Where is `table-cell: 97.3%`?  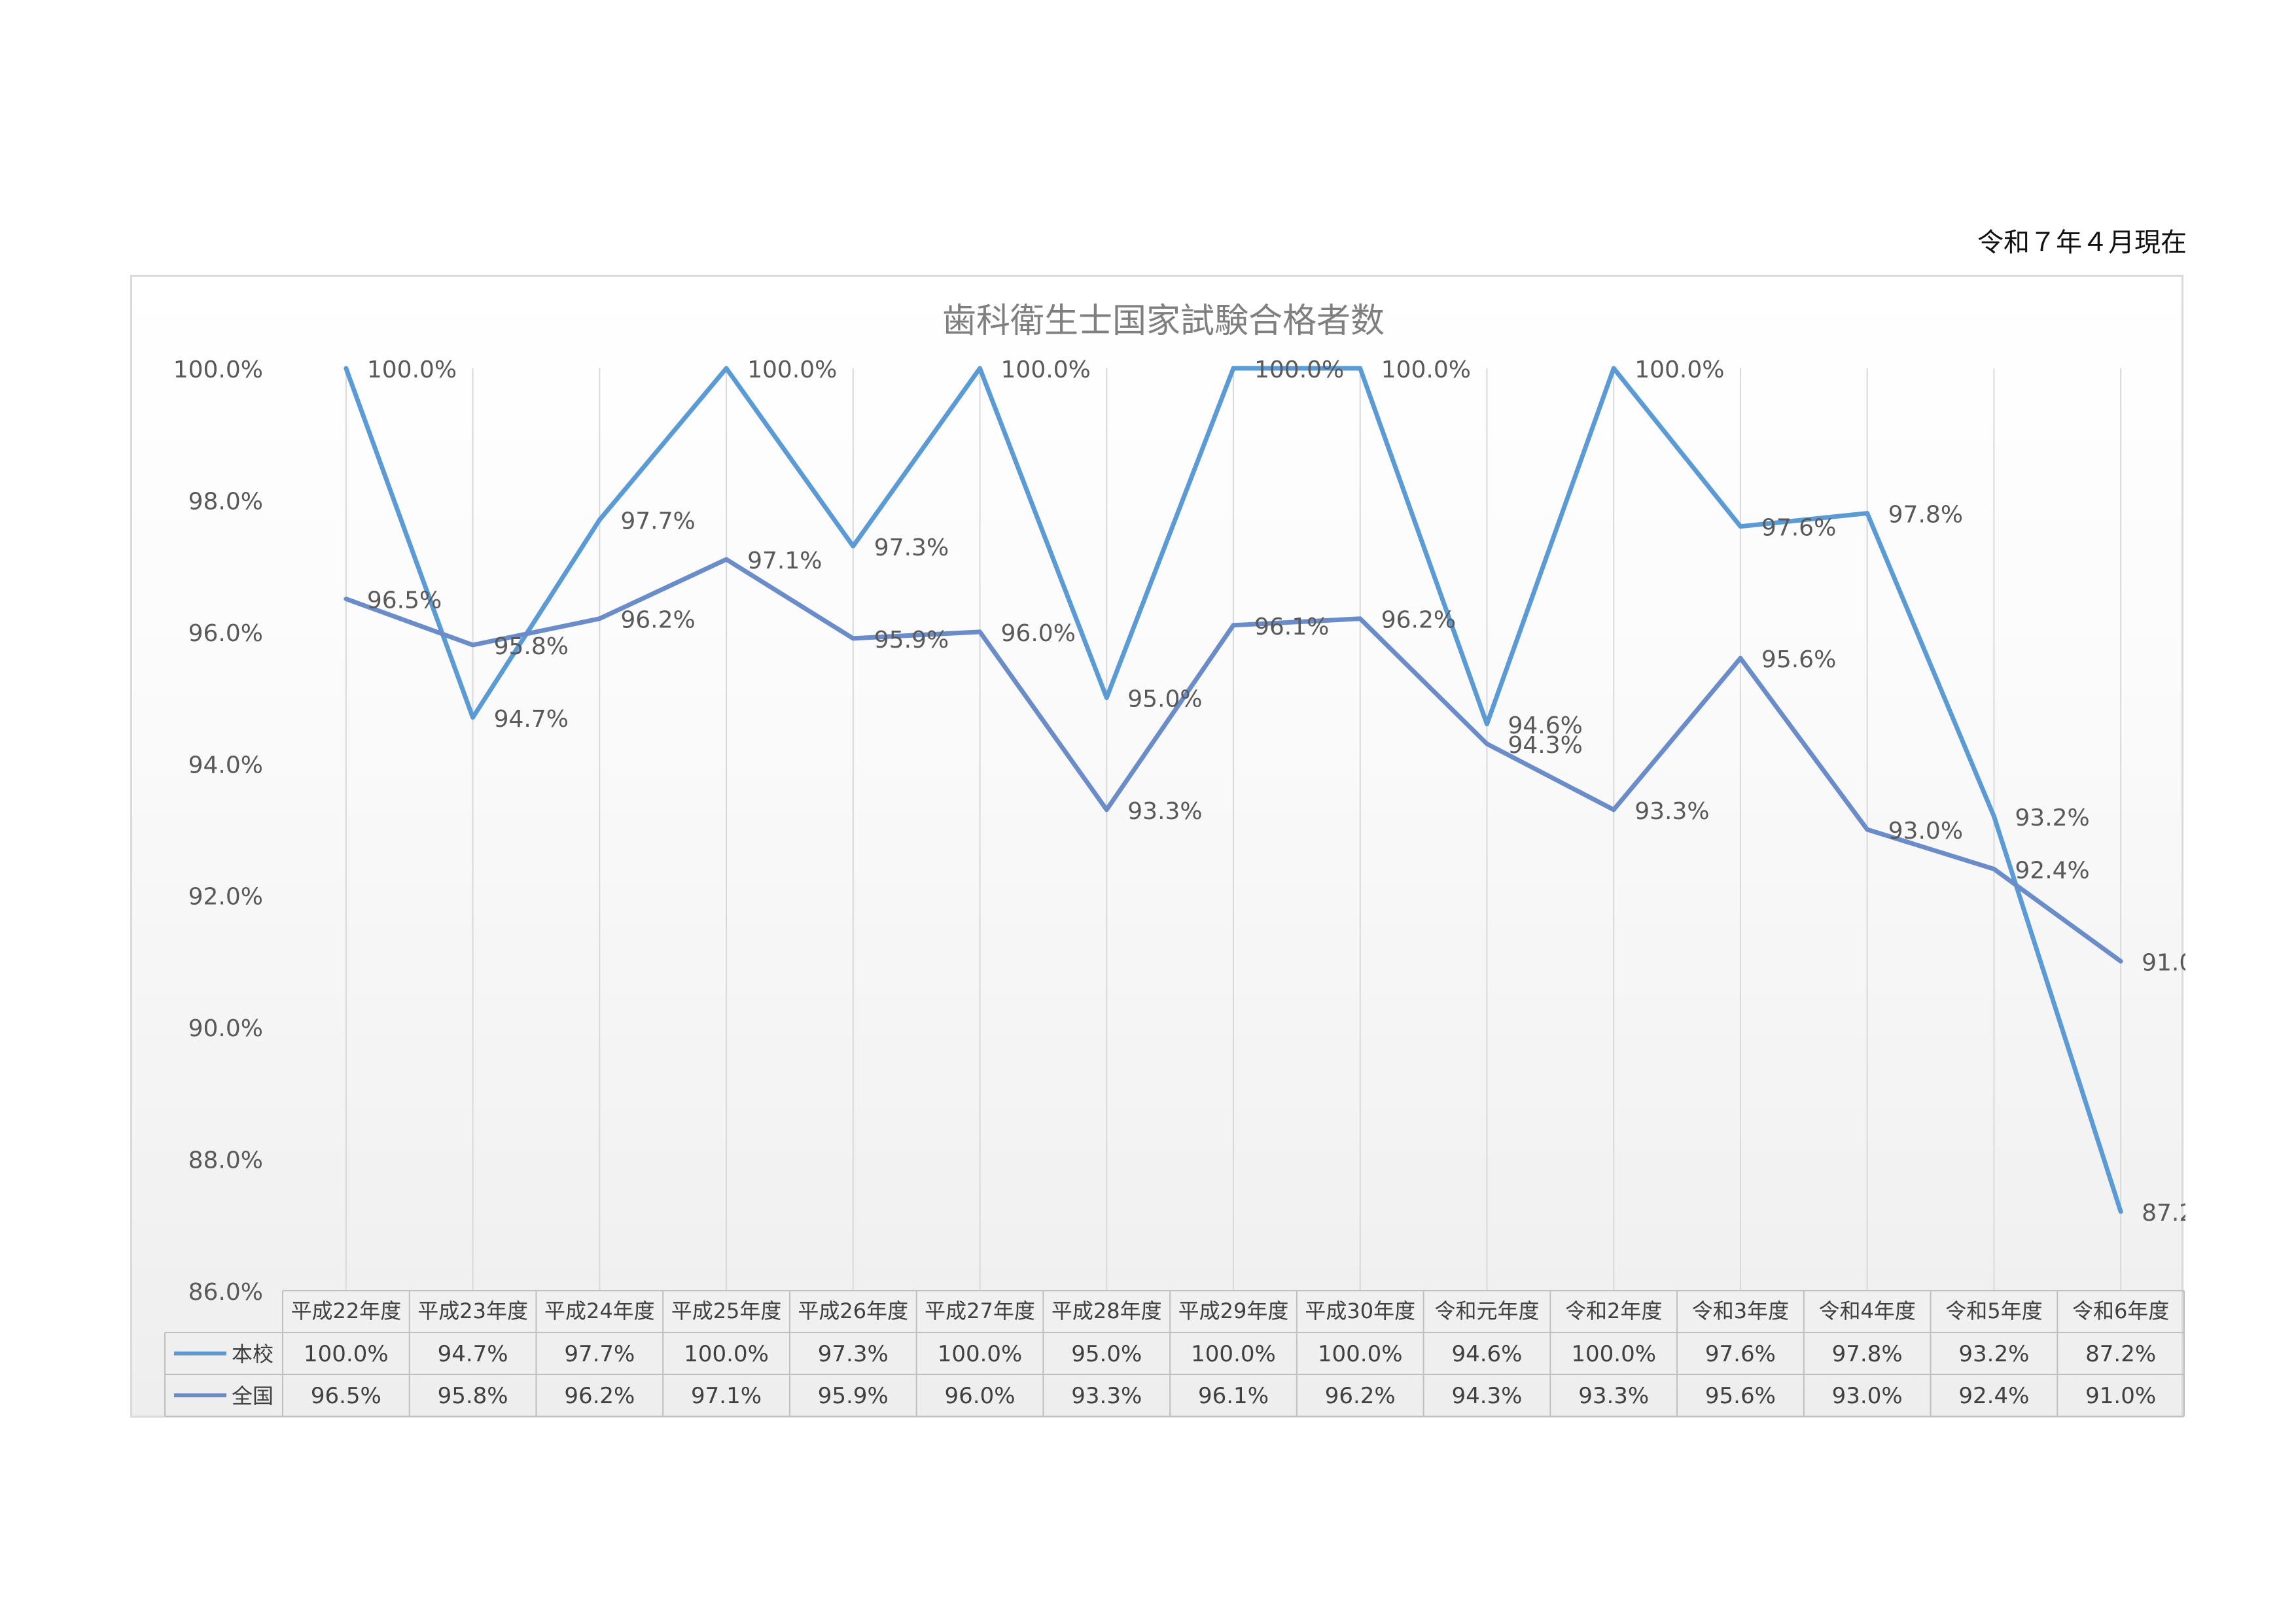 table-cell: 97.3% is located at coordinates (853, 1354).